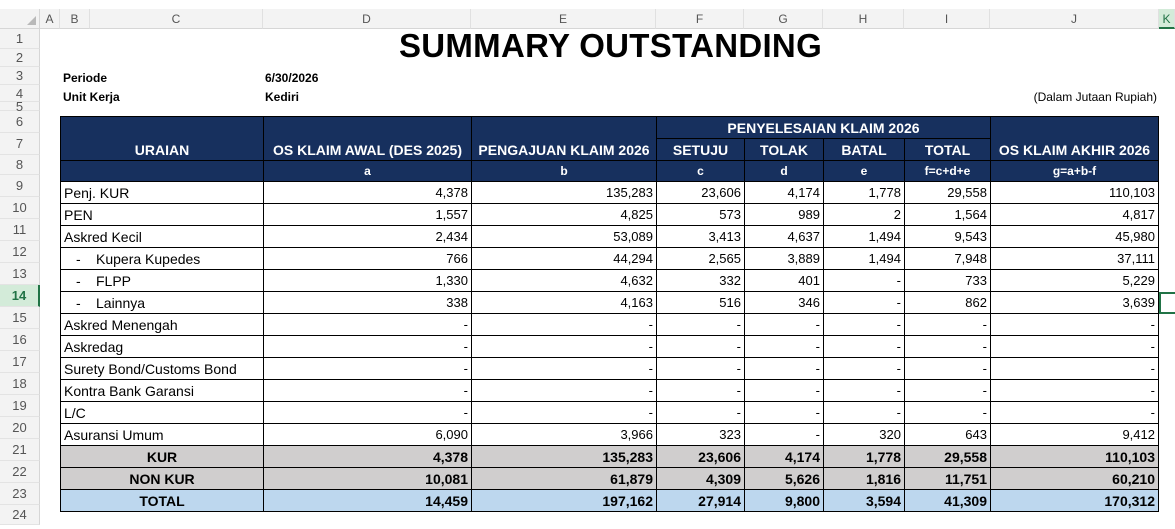 This screenshot has height=529, width=1175. What do you see at coordinates (162, 324) in the screenshot?
I see `row-label: Askred Menengah` at bounding box center [162, 324].